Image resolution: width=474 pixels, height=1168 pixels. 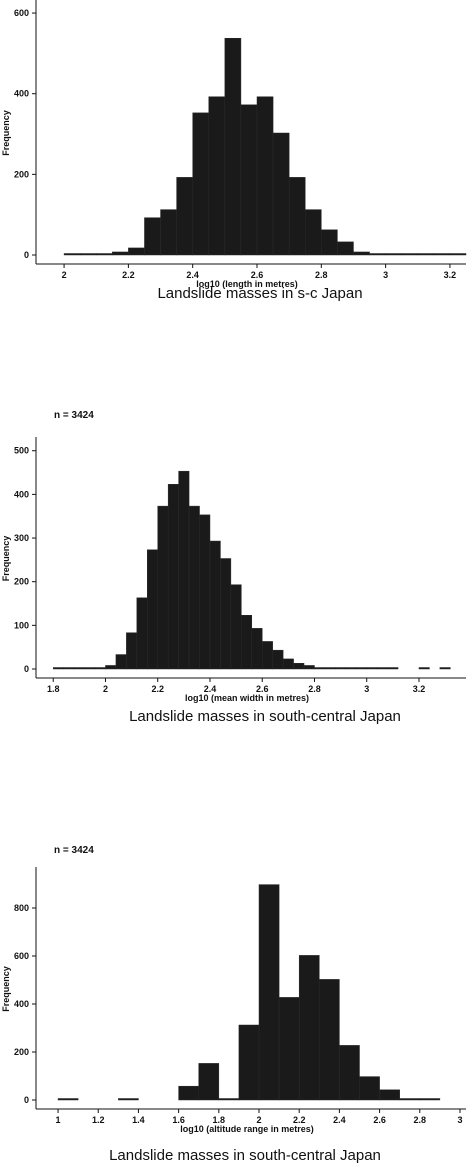 I want to click on x-tick-label: 1.6, so click(x=178, y=1120).